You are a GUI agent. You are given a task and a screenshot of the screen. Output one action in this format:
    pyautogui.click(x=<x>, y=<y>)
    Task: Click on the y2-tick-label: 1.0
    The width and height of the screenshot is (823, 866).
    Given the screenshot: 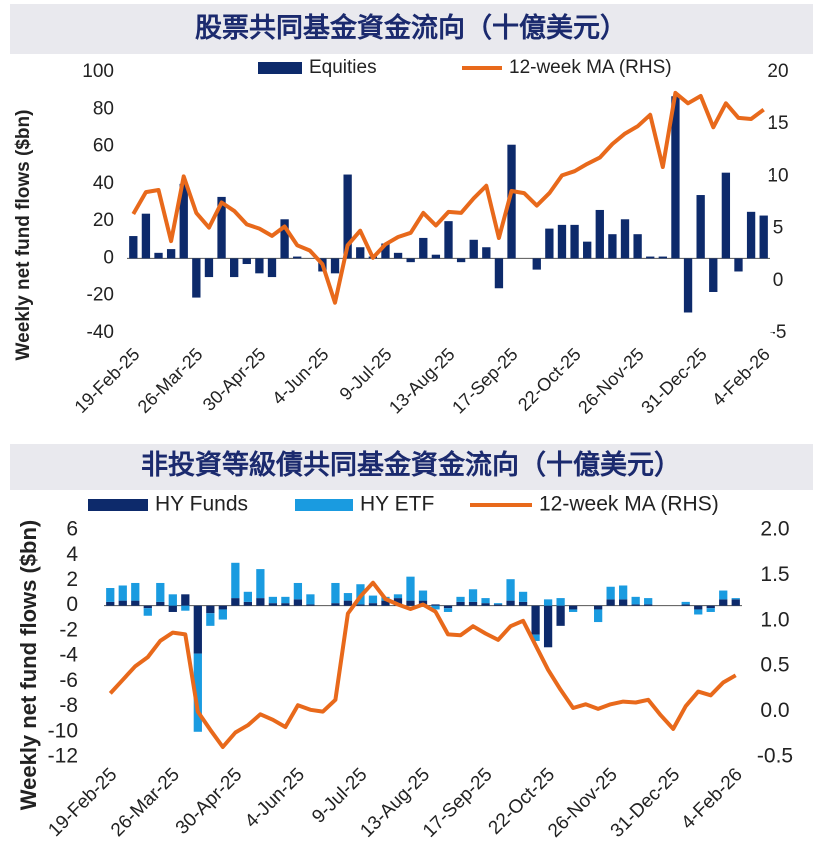 What is the action you would take?
    pyautogui.click(x=774, y=619)
    